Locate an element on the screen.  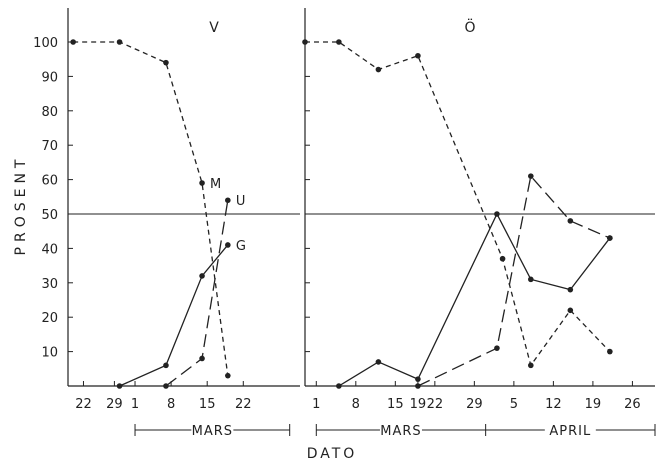
y-tick-label: 100 is located at coordinates (45, 43).